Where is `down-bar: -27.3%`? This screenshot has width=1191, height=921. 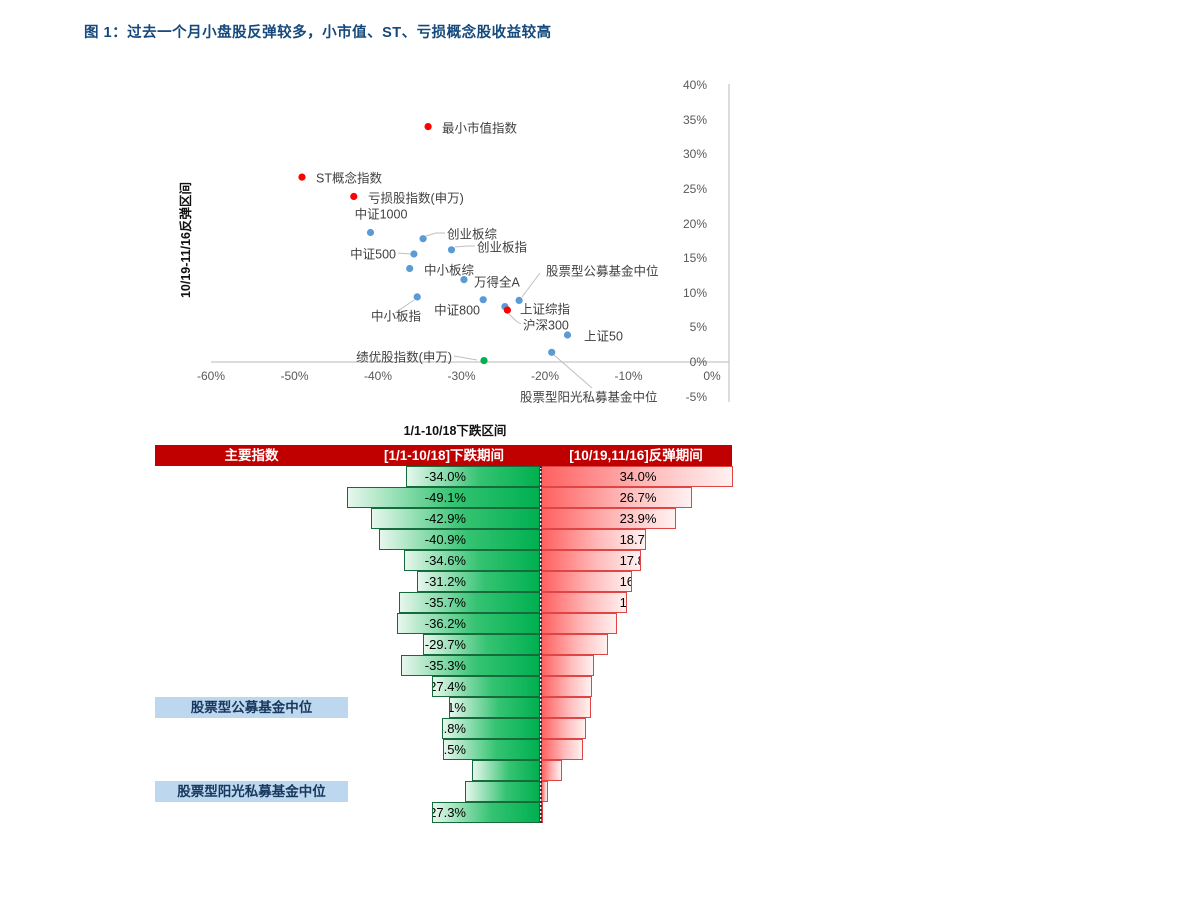
down-bar: -27.3% is located at coordinates (486, 812).